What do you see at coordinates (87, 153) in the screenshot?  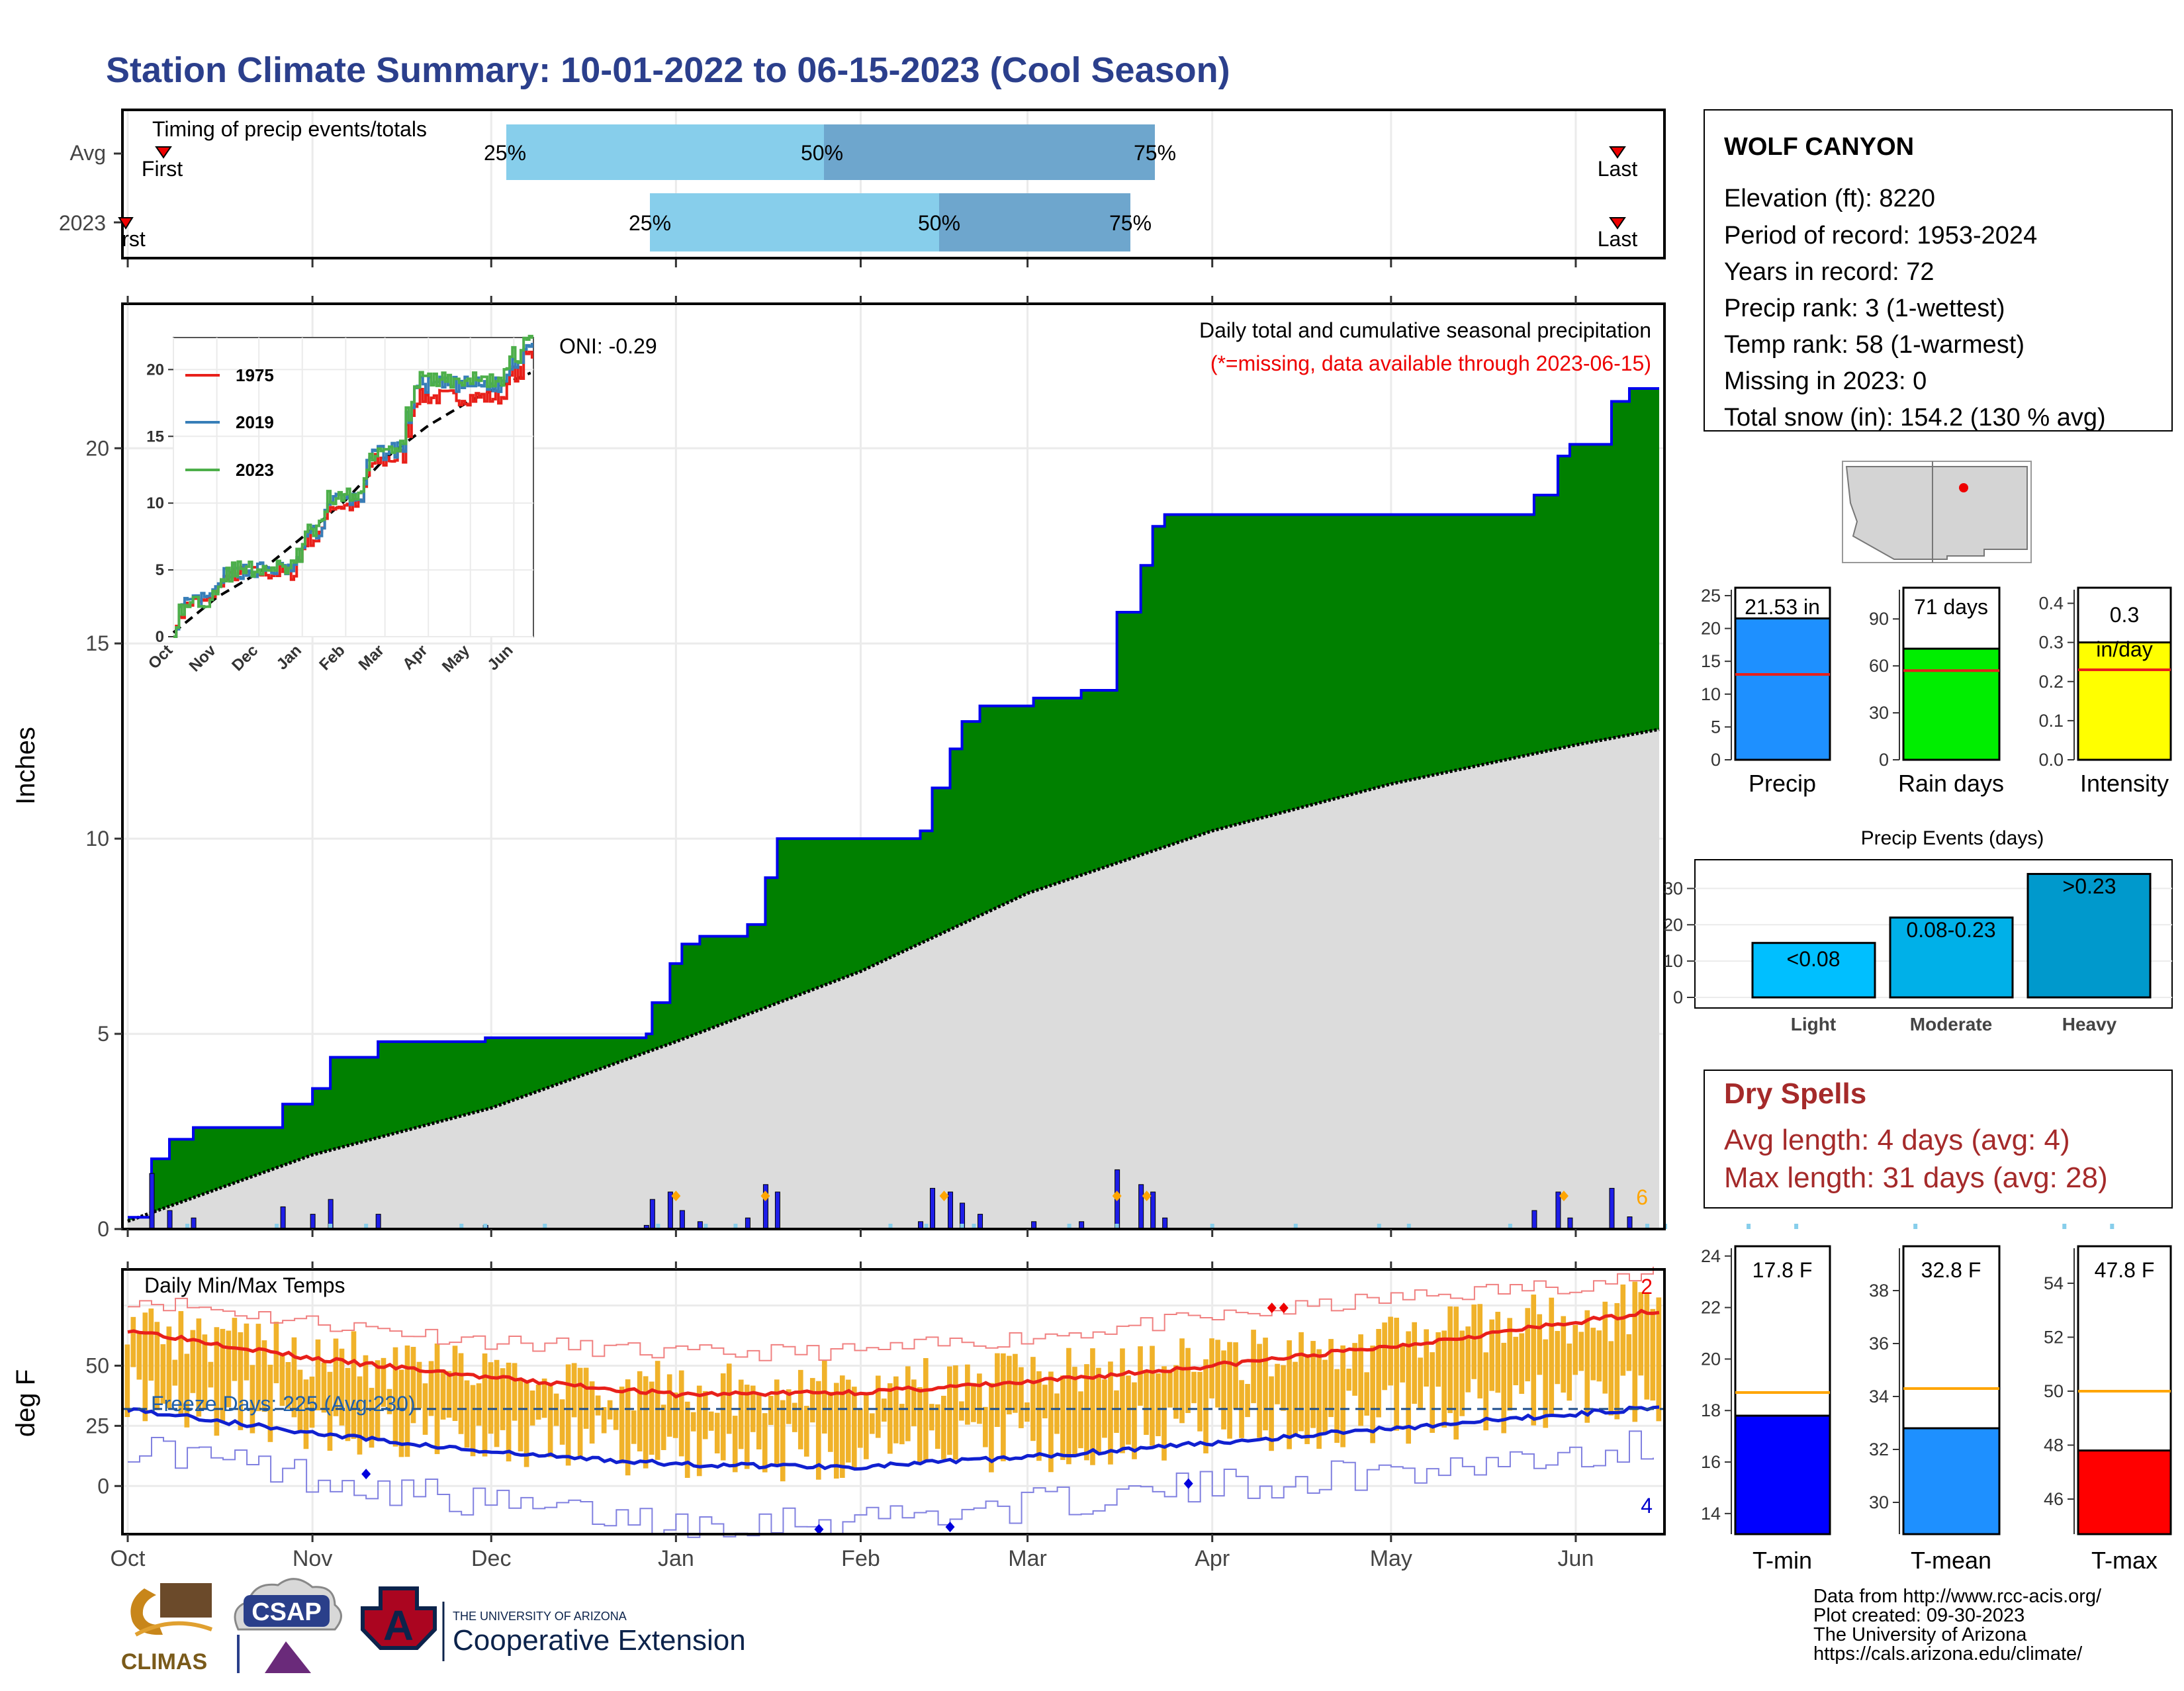 I see `timing-row-avg: Avg` at bounding box center [87, 153].